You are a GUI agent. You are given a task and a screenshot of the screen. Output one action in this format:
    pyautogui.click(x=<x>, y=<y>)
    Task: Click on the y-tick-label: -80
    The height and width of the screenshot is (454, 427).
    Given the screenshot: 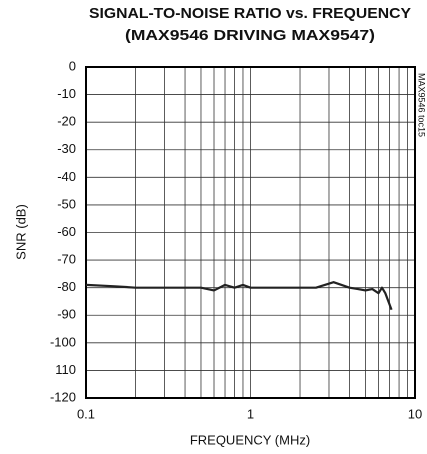 What is the action you would take?
    pyautogui.click(x=66, y=286)
    